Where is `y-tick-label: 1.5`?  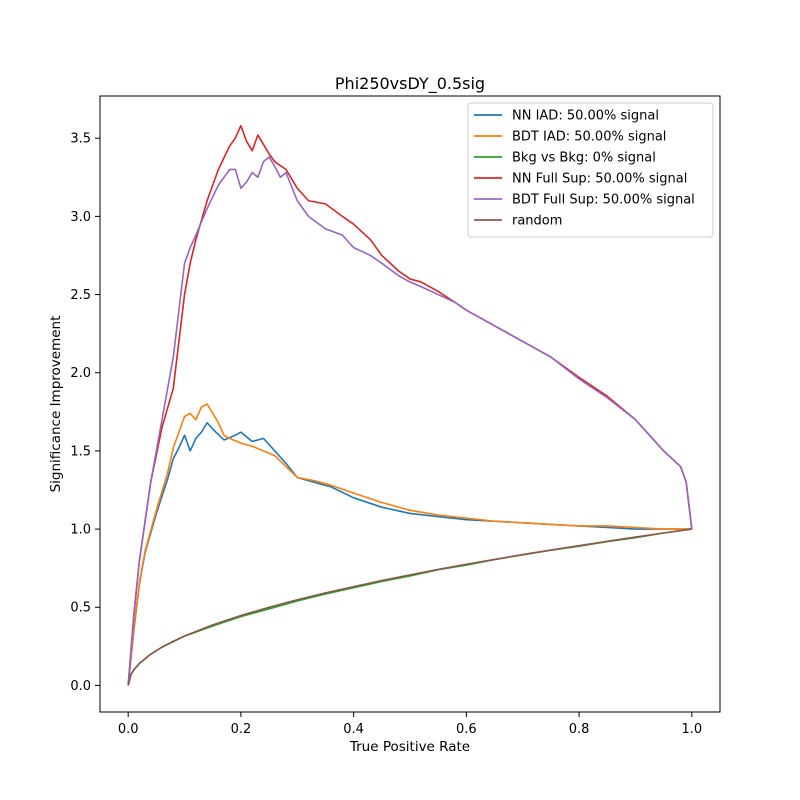 y-tick-label: 1.5 is located at coordinates (80, 451).